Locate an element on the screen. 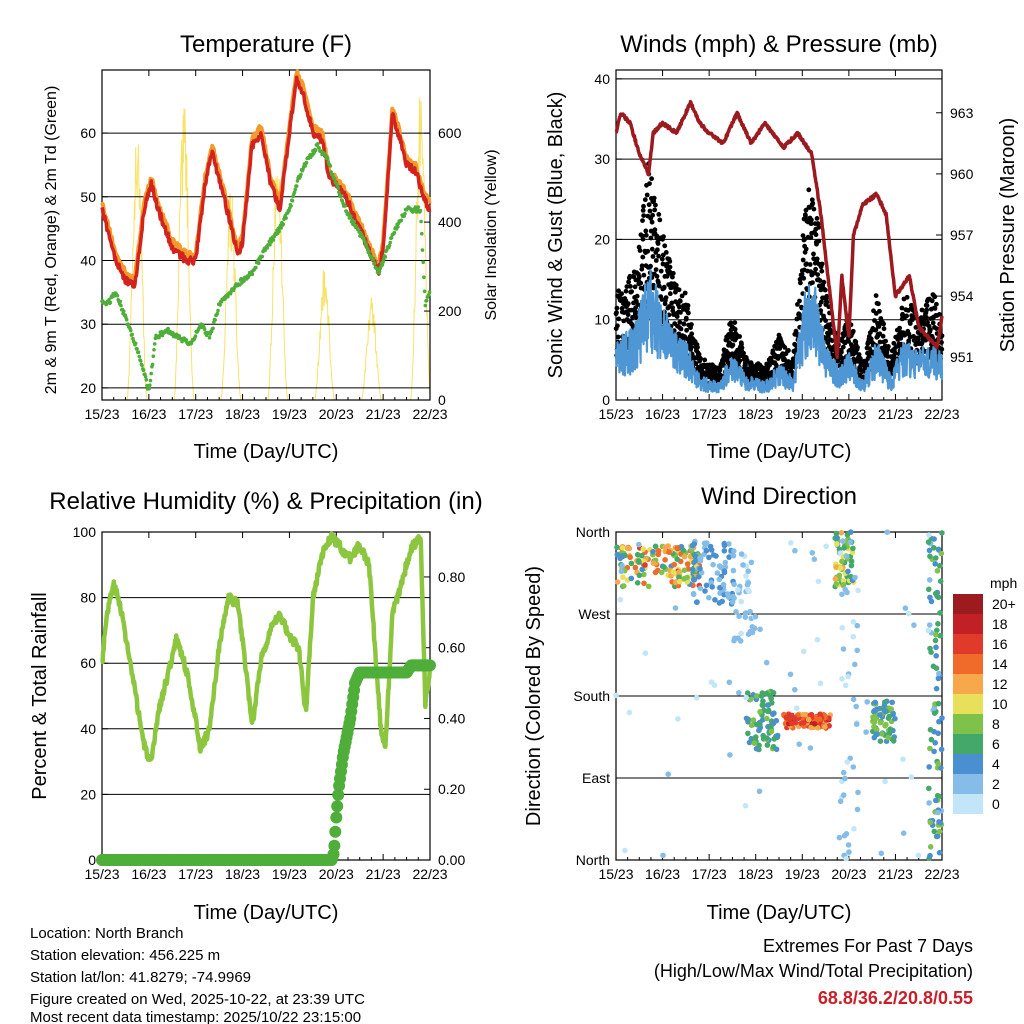 The width and height of the screenshot is (1024, 1024). x-tick-label: 15/23 is located at coordinates (615, 874).